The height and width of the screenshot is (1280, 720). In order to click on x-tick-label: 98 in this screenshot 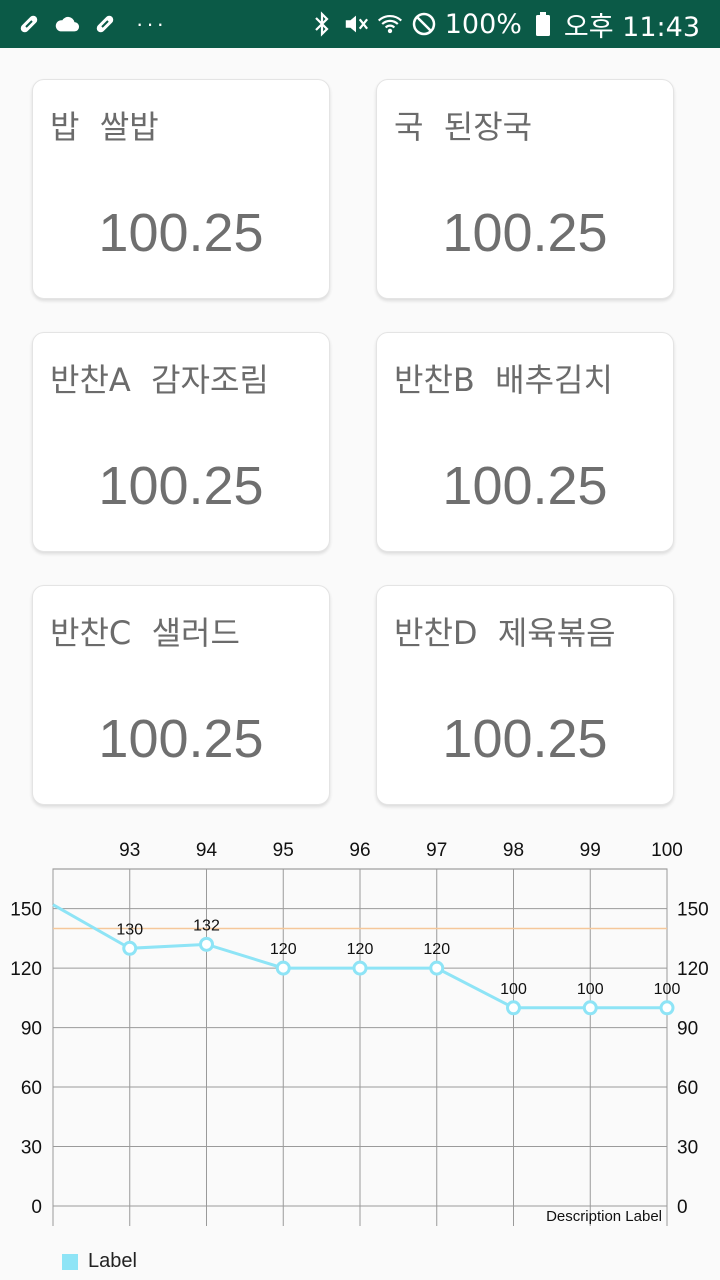, I will do `click(513, 850)`.